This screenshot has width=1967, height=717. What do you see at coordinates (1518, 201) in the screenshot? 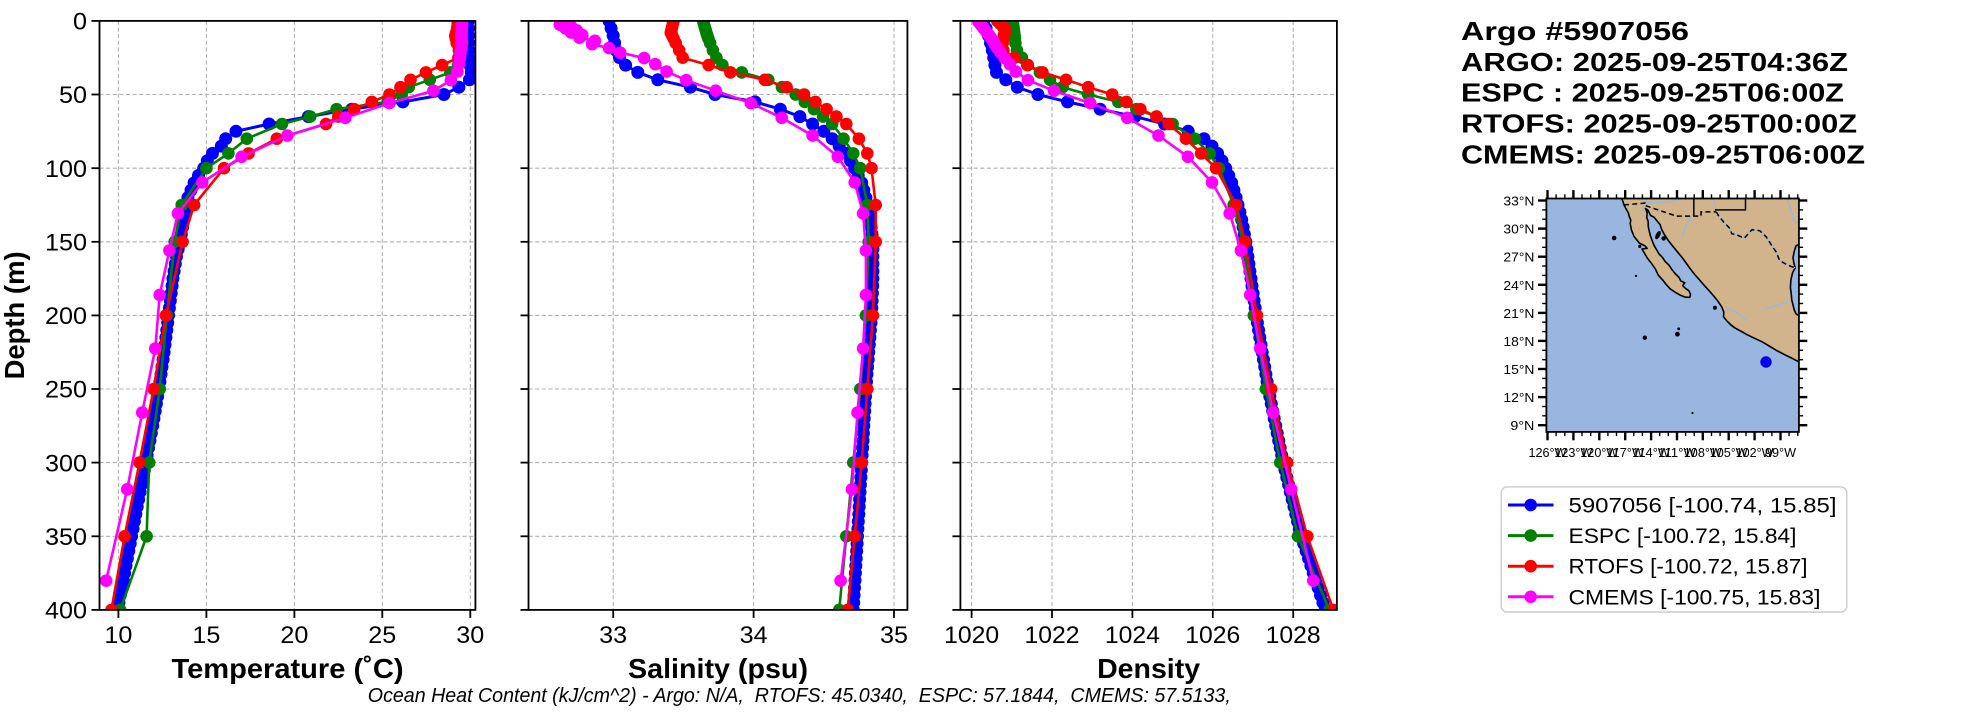
I see `svg-text: 33°N` at bounding box center [1518, 201].